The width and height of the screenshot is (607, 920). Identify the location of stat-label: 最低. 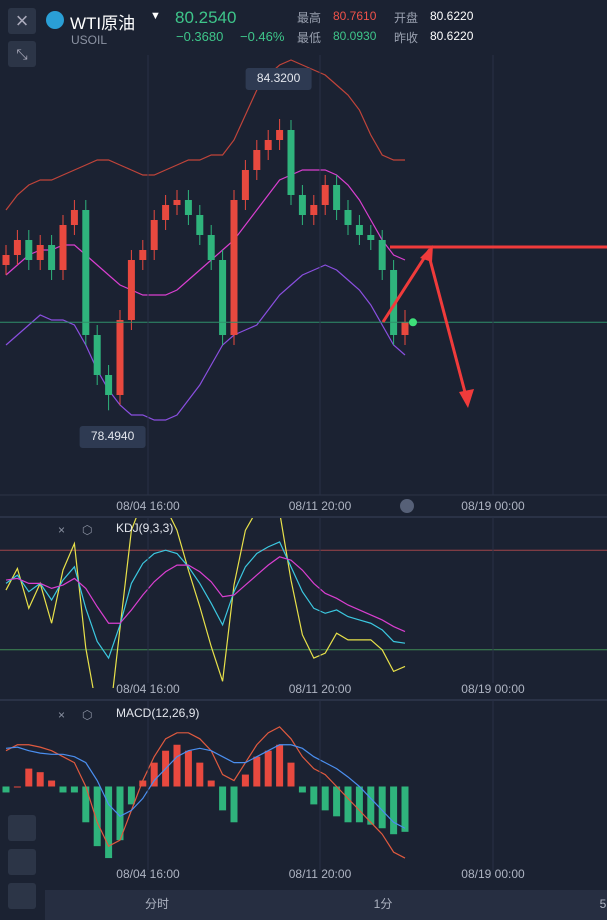
(309, 38).